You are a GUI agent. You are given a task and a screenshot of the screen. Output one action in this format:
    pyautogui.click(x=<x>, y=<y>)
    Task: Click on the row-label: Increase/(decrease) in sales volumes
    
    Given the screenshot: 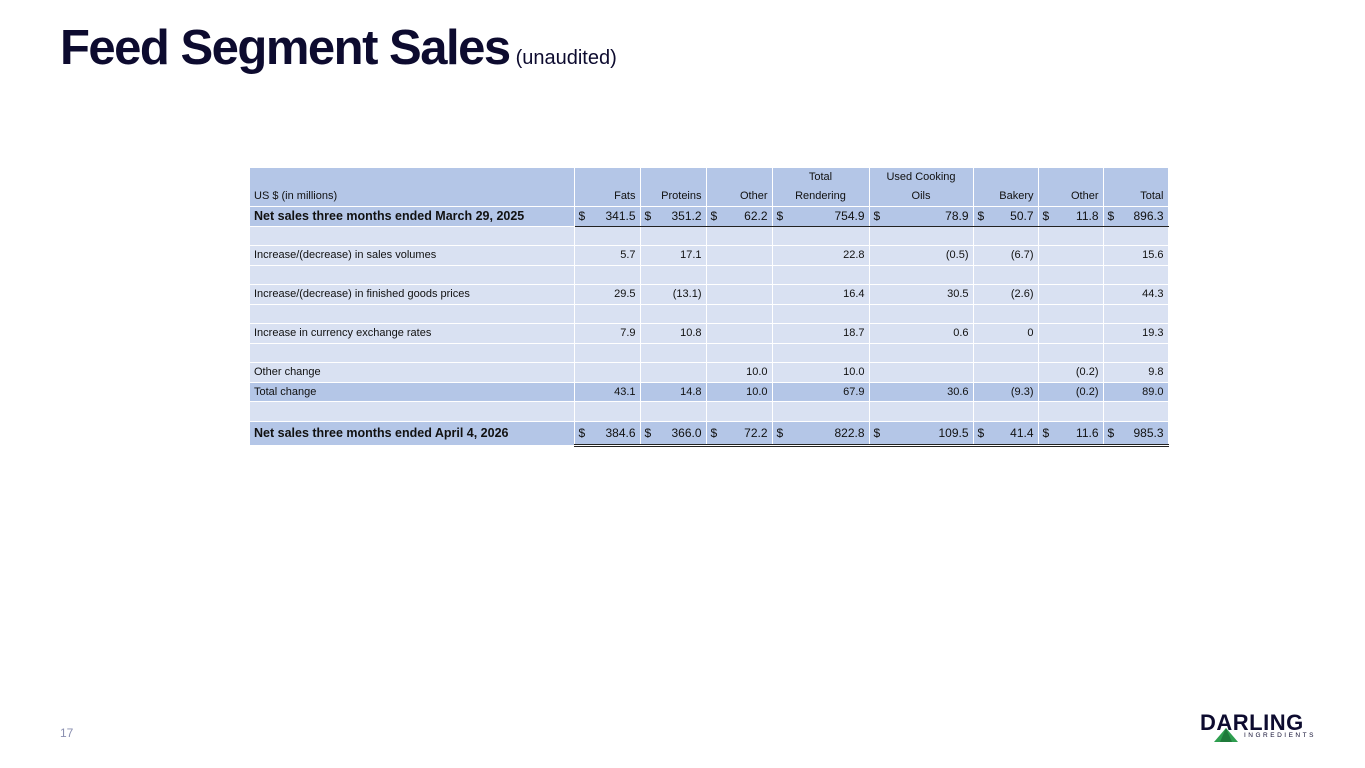 What is the action you would take?
    pyautogui.click(x=412, y=255)
    